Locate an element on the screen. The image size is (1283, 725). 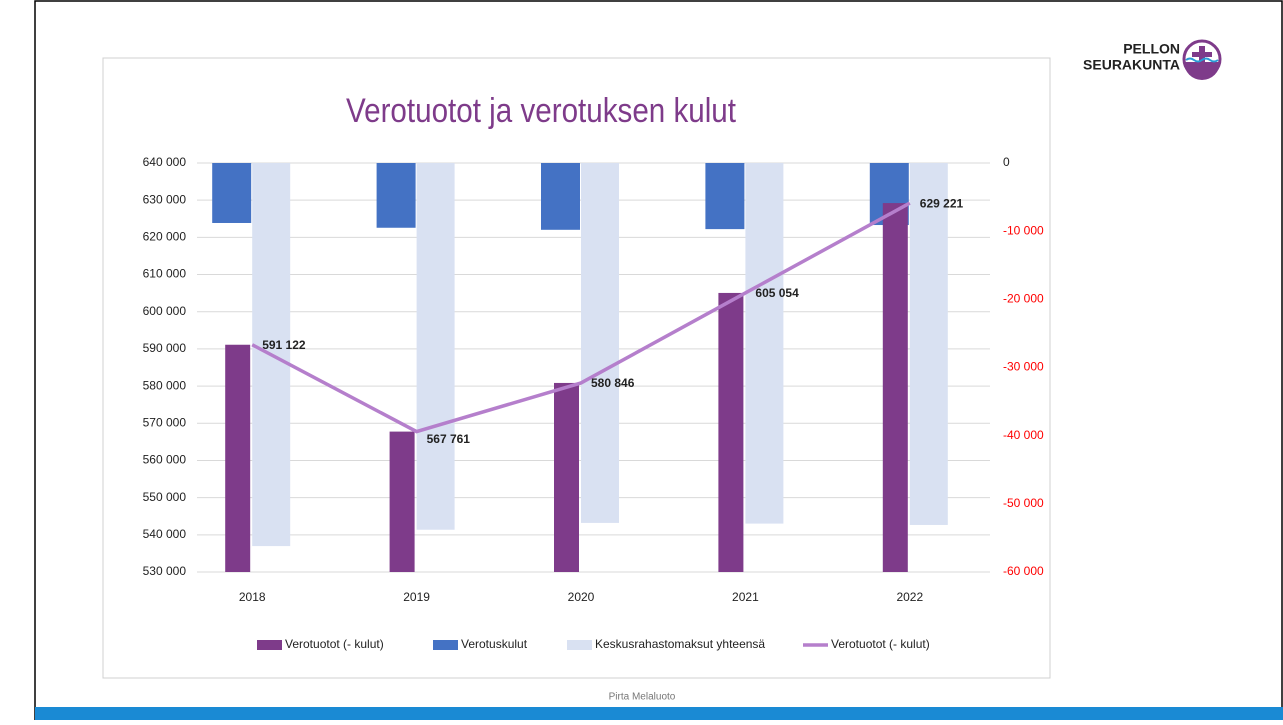
y-tick-label: 630 000 is located at coordinates (165, 199).